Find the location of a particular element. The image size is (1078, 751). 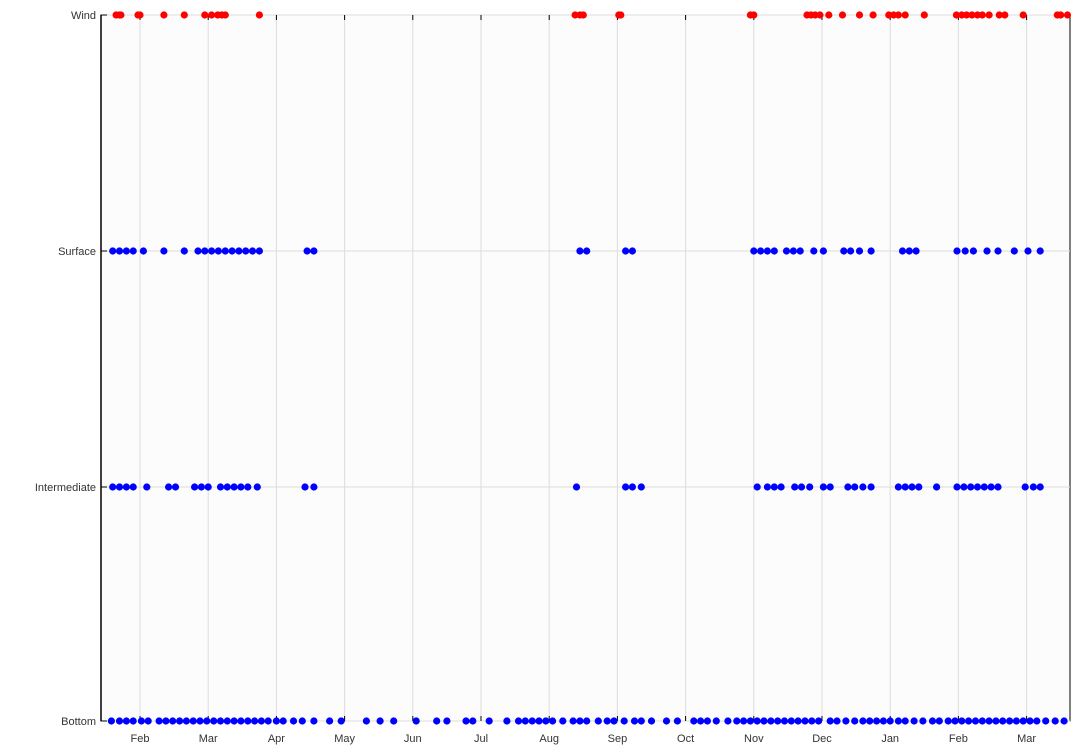

x-tick-label: Nov is located at coordinates (754, 739).